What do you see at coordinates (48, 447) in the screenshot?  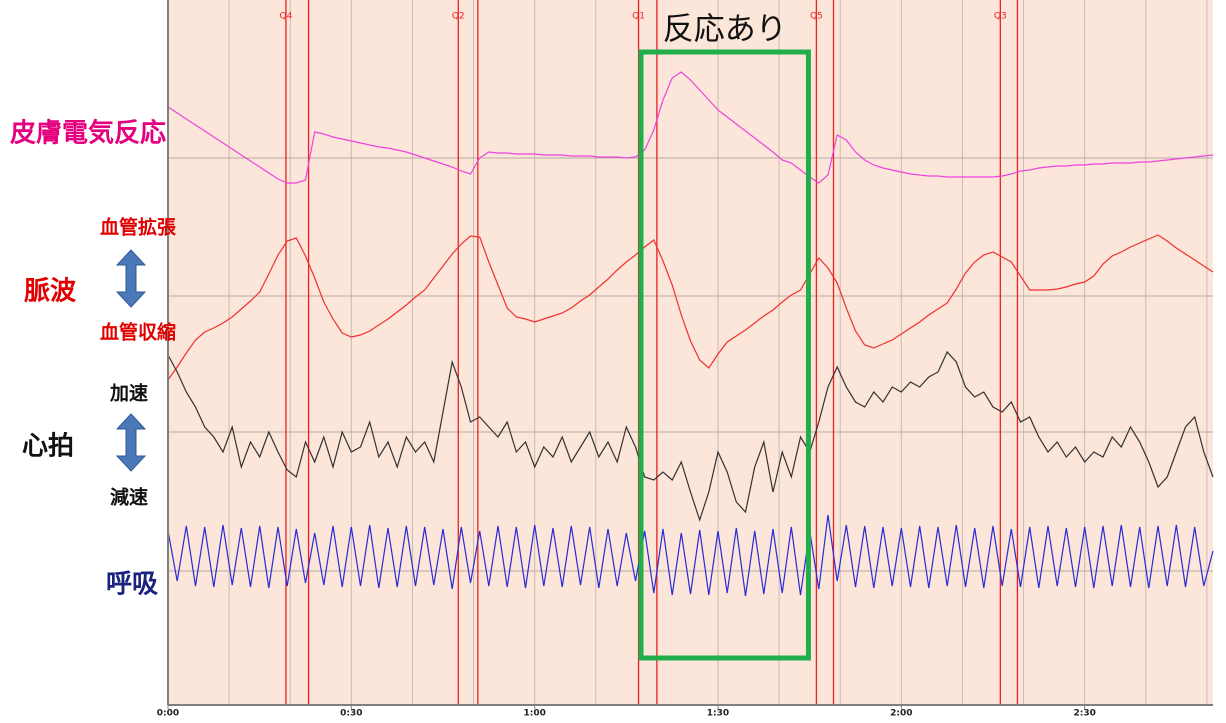 I see `heart-label: 心拍` at bounding box center [48, 447].